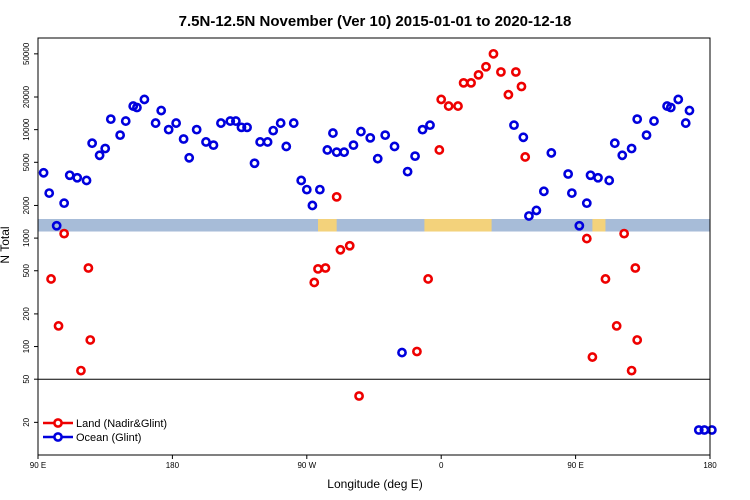  I want to click on y-tick-label: 500, so click(26, 271).